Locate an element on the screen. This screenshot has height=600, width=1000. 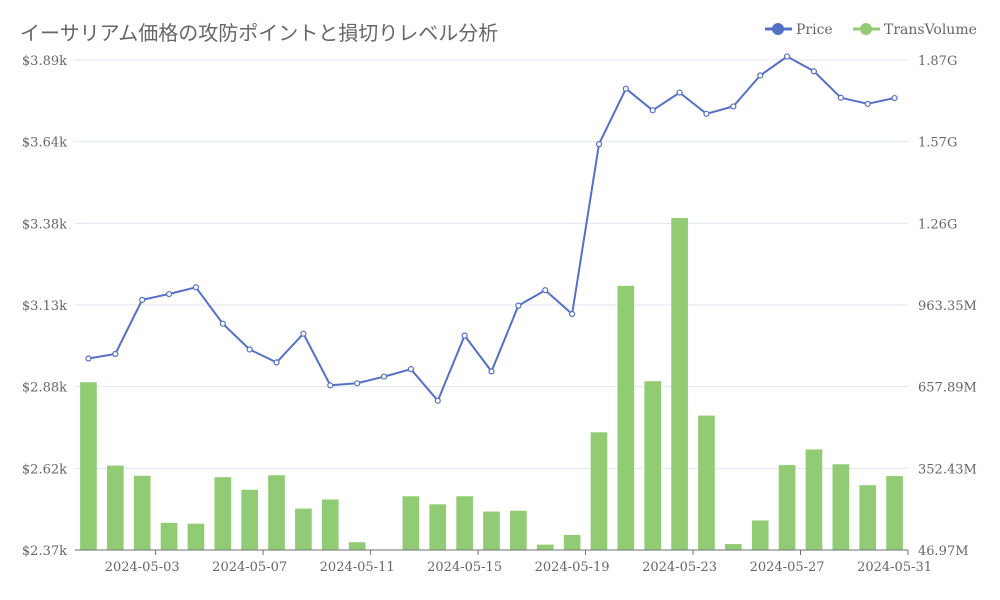
y-right-tick-label: 46.97M is located at coordinates (943, 551).